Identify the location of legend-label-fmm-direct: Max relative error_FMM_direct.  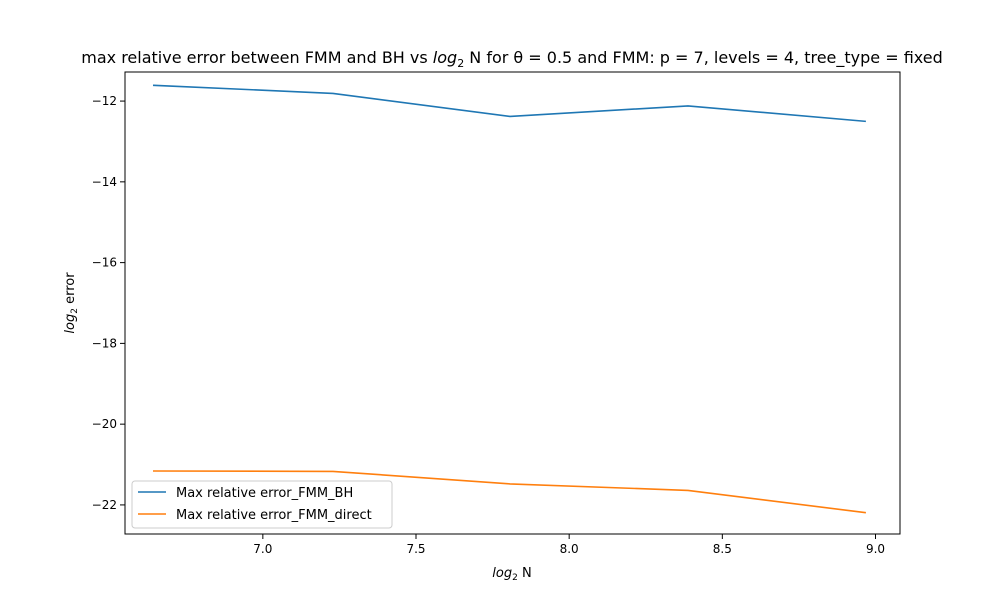
(274, 515).